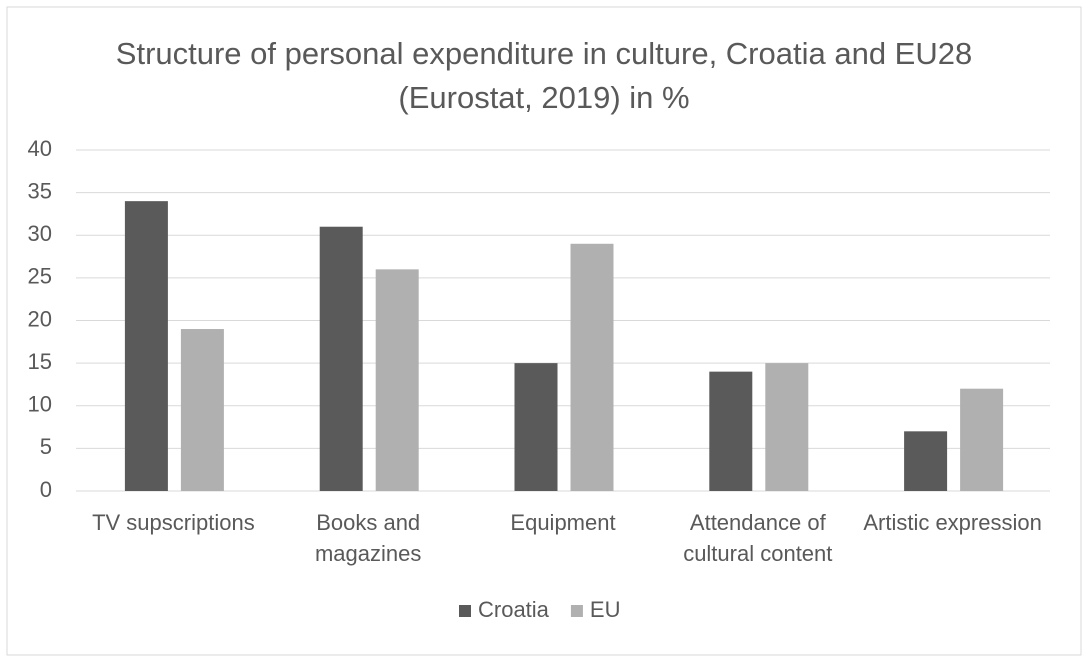 The image size is (1089, 660). Describe the element at coordinates (40, 148) in the screenshot. I see `y-tick-label: 40` at that location.